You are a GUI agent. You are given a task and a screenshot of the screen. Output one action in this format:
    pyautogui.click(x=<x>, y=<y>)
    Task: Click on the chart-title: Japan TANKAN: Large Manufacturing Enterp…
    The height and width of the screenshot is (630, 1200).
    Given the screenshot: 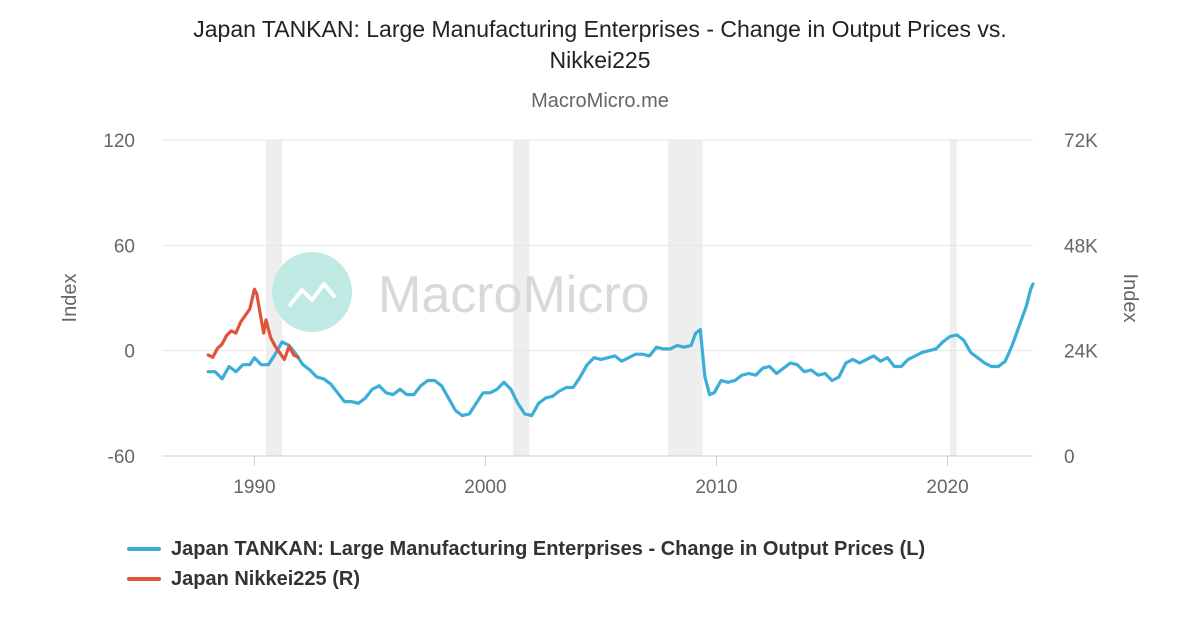 What is the action you would take?
    pyautogui.click(x=600, y=44)
    